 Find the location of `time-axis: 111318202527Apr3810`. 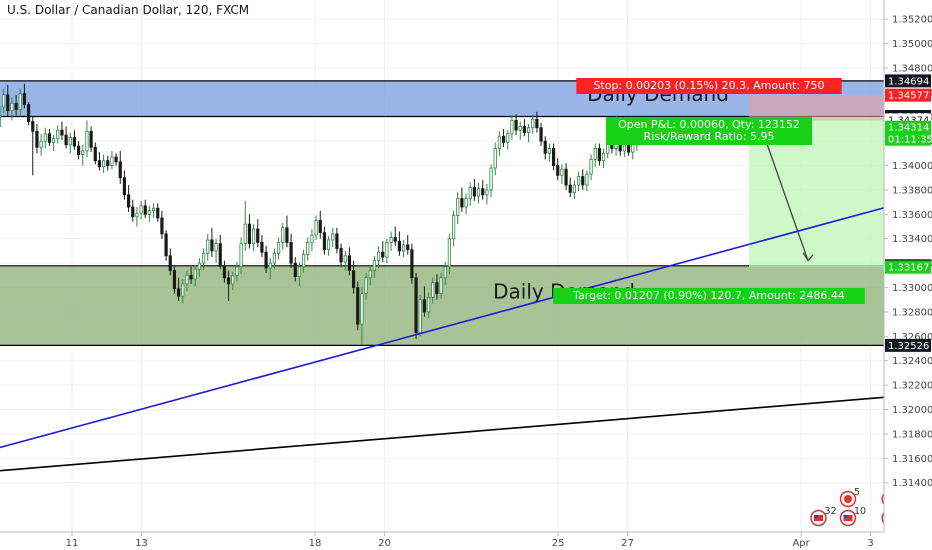

time-axis: 111318202527Apr3810 is located at coordinates (442, 540).